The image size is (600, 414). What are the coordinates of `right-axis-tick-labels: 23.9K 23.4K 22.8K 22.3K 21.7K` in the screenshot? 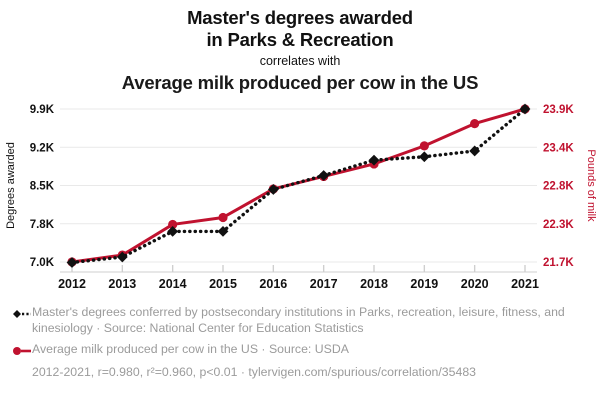 It's located at (558, 186).